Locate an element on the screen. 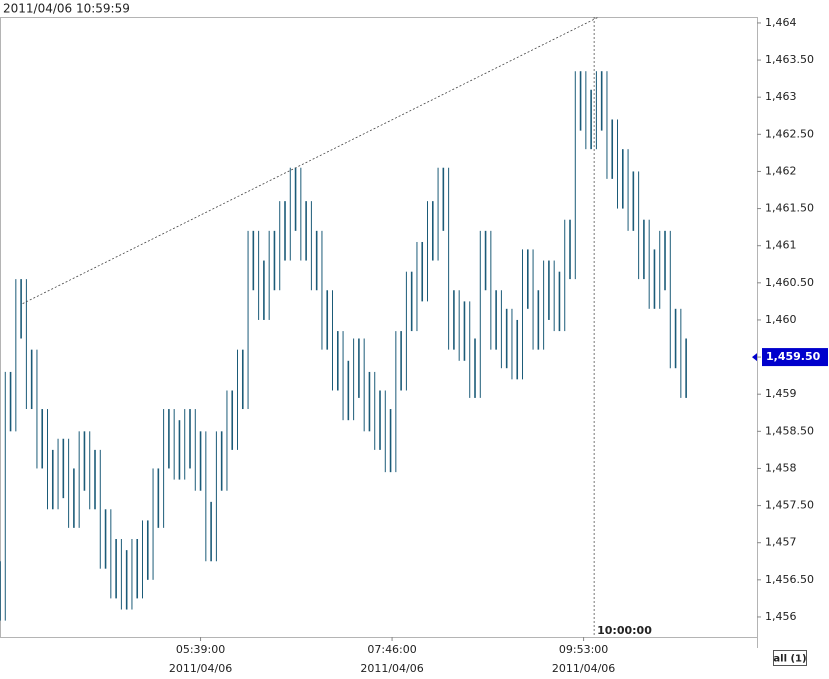 This screenshot has width=829, height=679. y-tick-label: 1,457.50 is located at coordinates (789, 505).